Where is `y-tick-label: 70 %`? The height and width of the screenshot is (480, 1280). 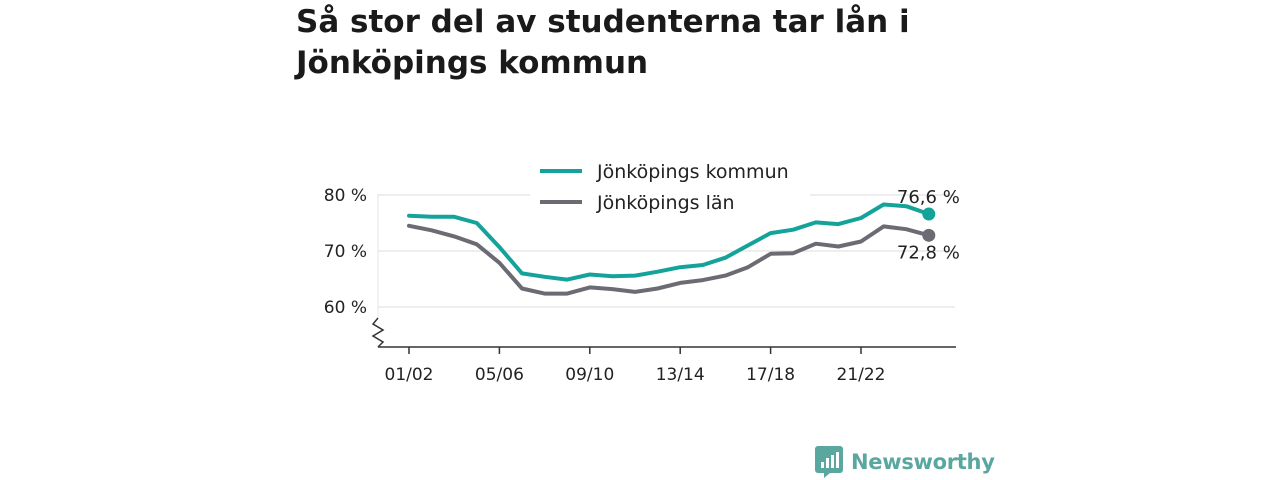
y-tick-label: 70 % is located at coordinates (345, 252).